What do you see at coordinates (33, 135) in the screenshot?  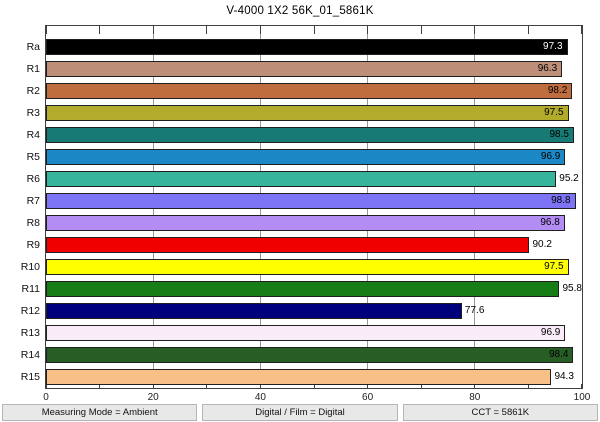 I see `category-label: R4` at bounding box center [33, 135].